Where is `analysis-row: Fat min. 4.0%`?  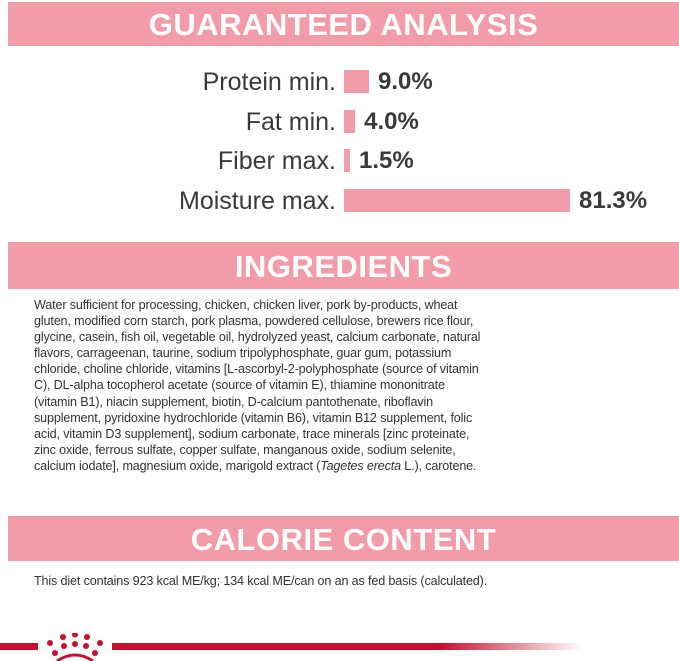
analysis-row: Fat min. 4.0% is located at coordinates (339, 122).